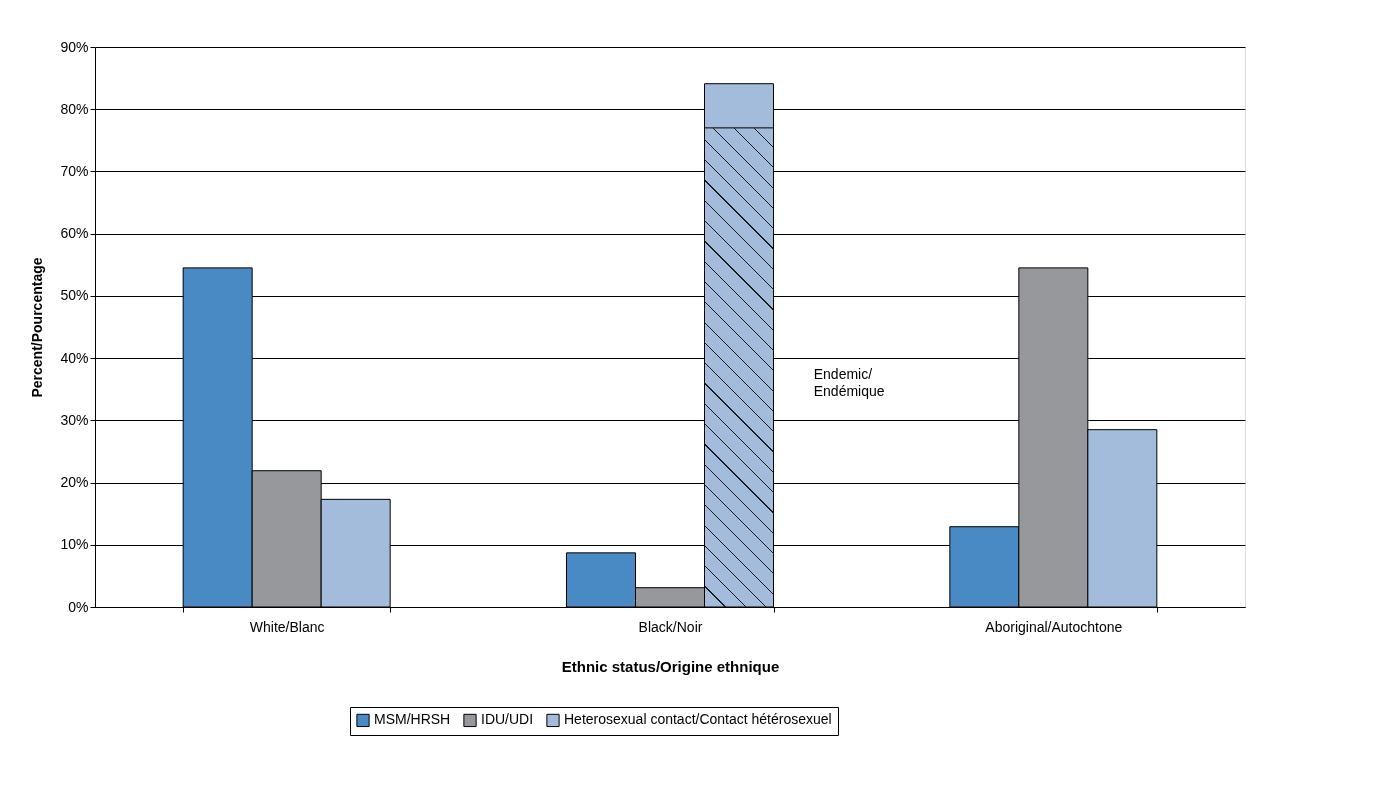  I want to click on y-tick-label: 70%, so click(74, 170).